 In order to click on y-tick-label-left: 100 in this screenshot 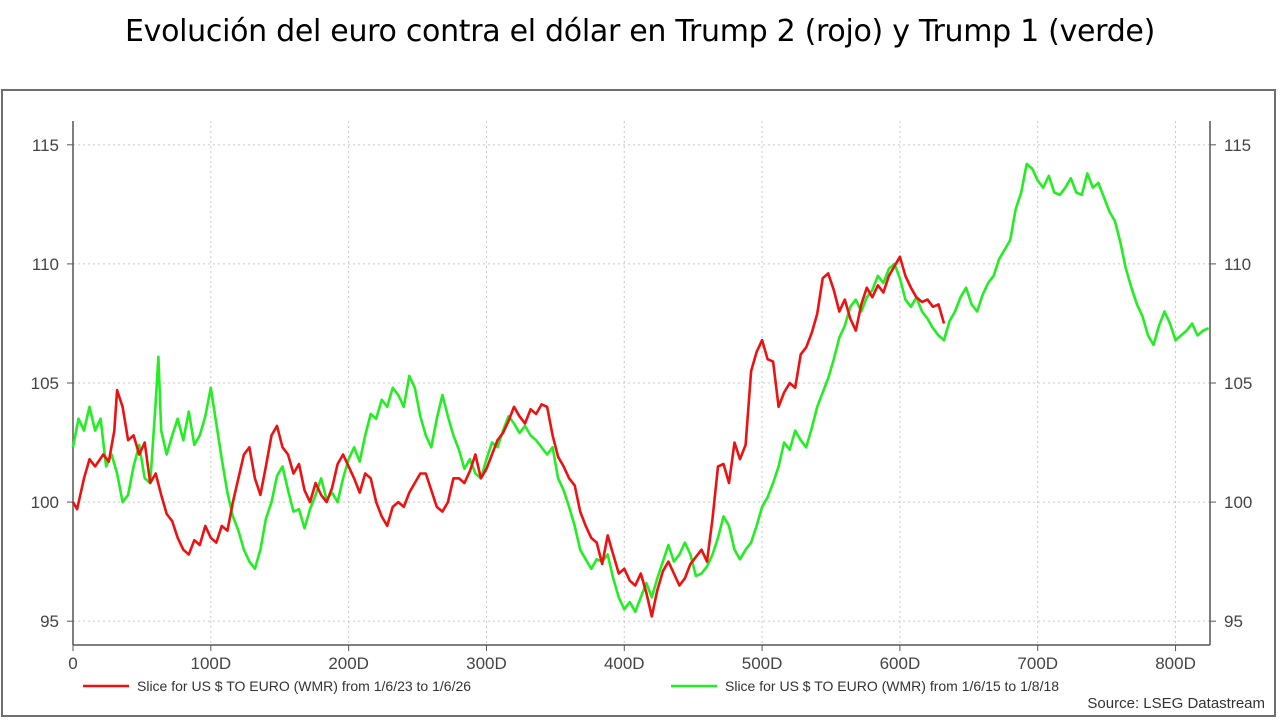, I will do `click(45, 502)`.